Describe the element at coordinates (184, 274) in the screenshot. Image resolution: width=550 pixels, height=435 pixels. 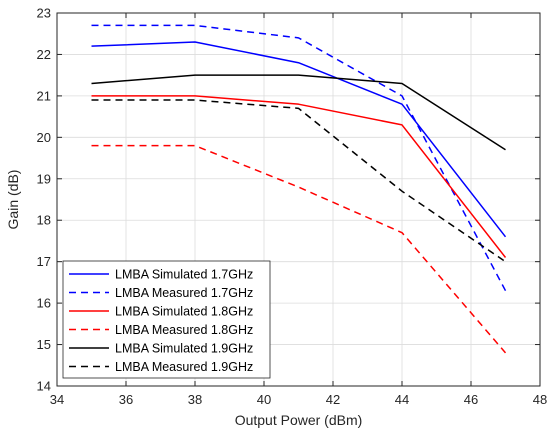
I see `legend-entry-1: LMBA Simulated 1.7GHz` at that location.